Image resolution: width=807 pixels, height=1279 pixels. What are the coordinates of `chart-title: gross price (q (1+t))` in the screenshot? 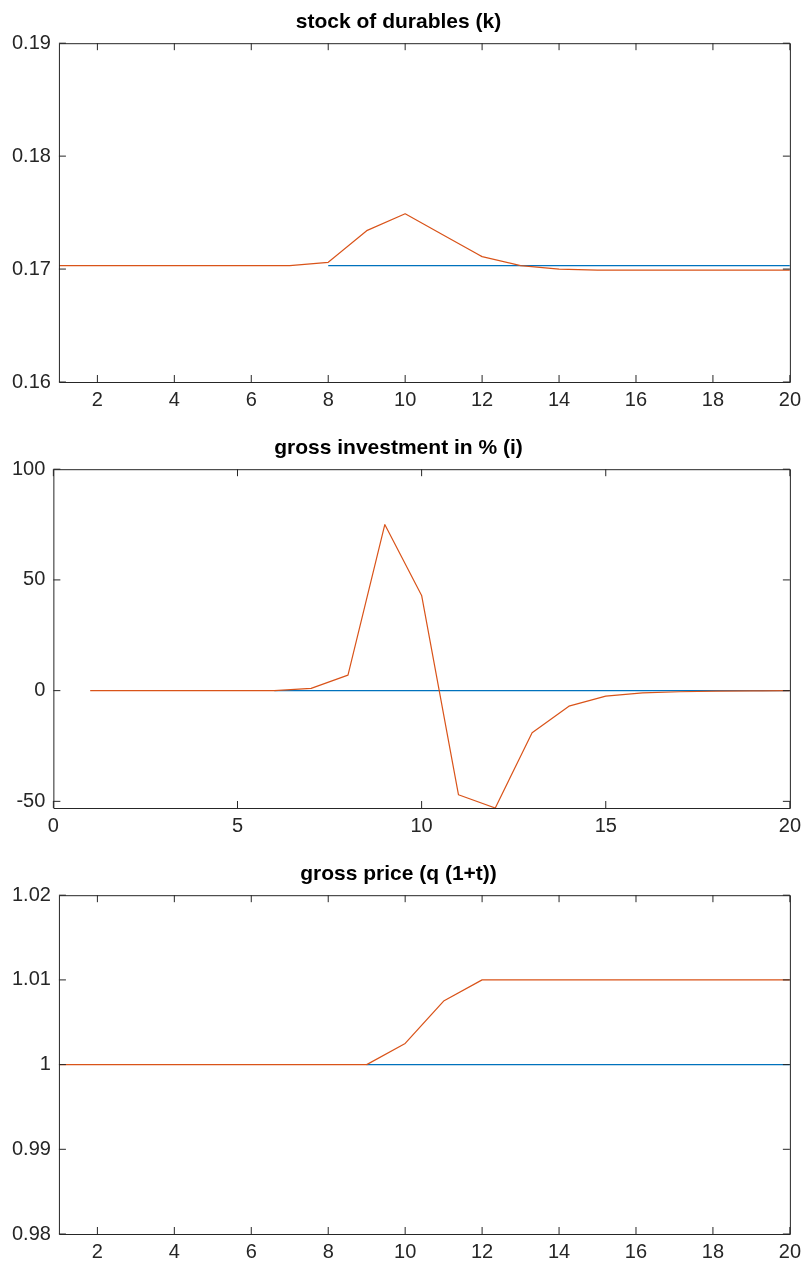 It's located at (398, 873).